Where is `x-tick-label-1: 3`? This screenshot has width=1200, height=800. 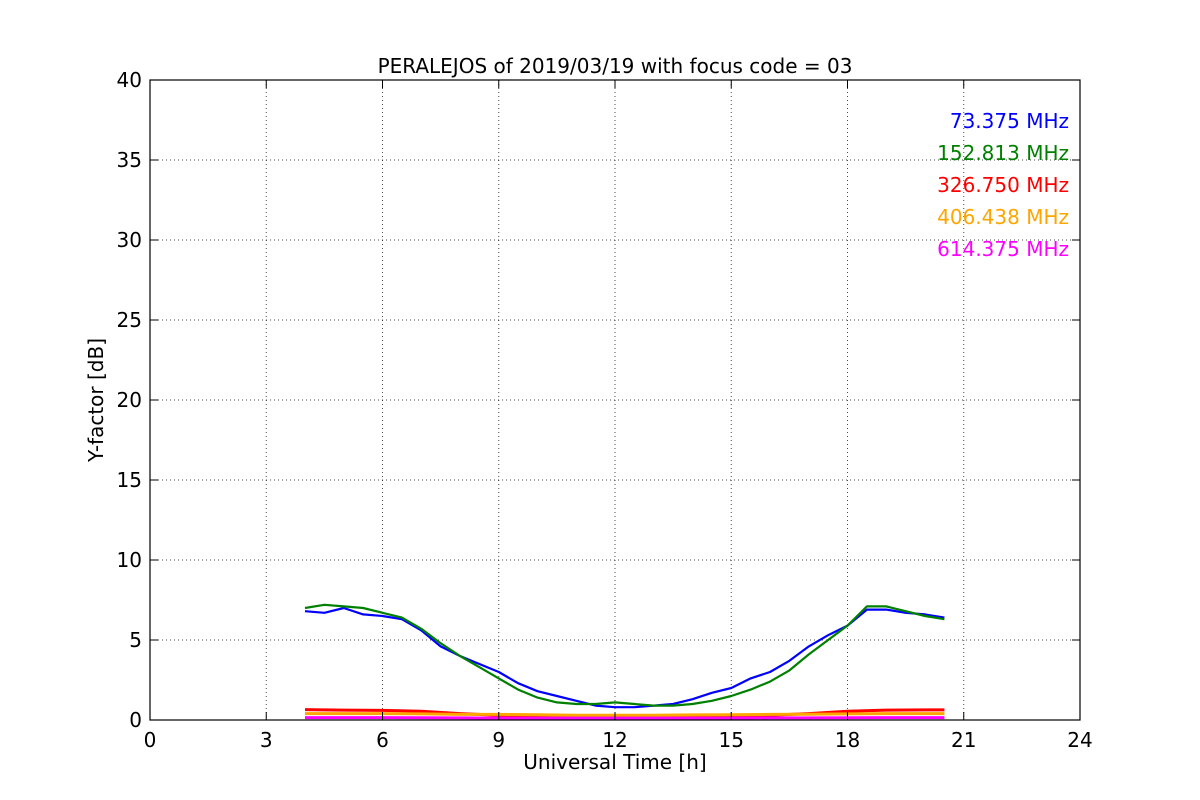 x-tick-label-1: 3 is located at coordinates (266, 740).